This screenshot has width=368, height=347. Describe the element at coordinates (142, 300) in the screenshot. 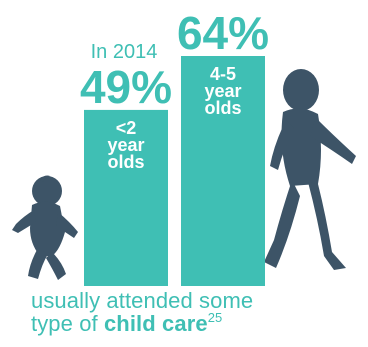

I see `caption-line-1: usually attended some` at that location.